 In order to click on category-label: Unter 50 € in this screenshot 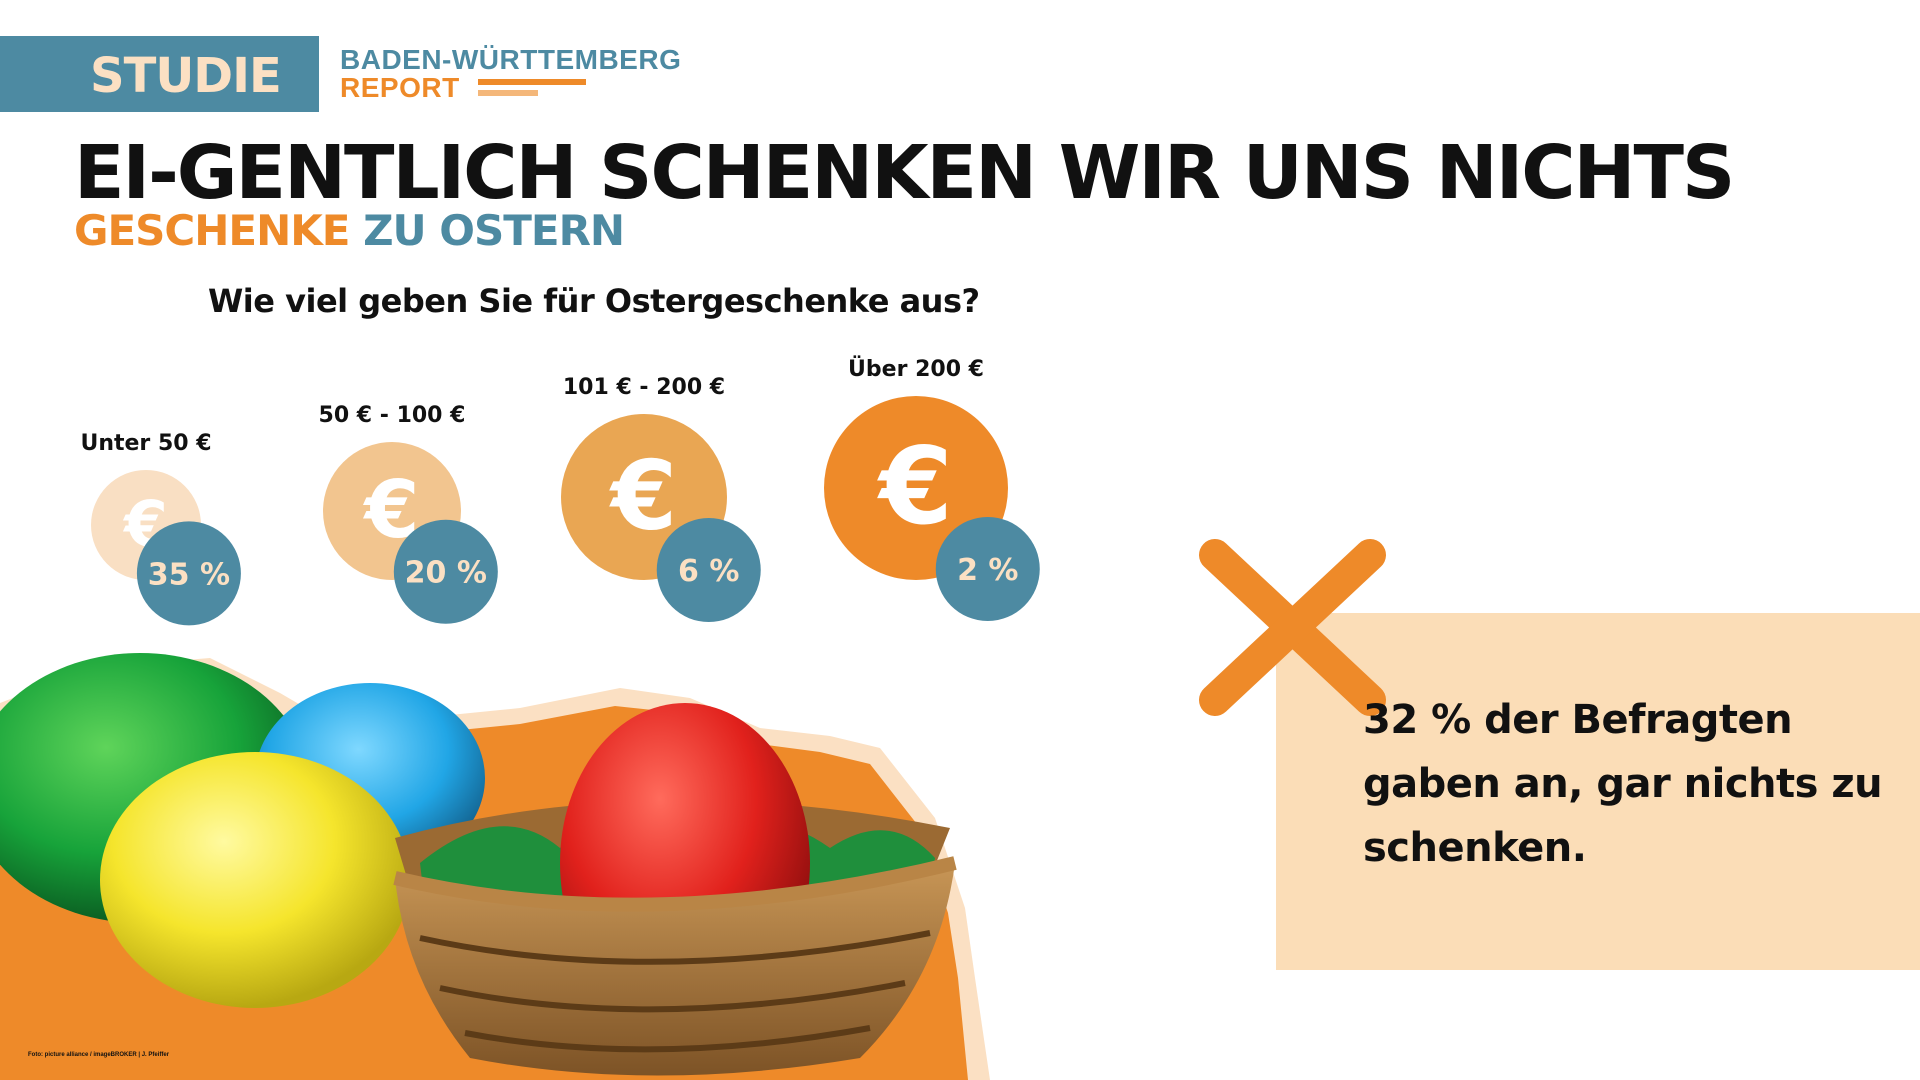, I will do `click(145, 443)`.